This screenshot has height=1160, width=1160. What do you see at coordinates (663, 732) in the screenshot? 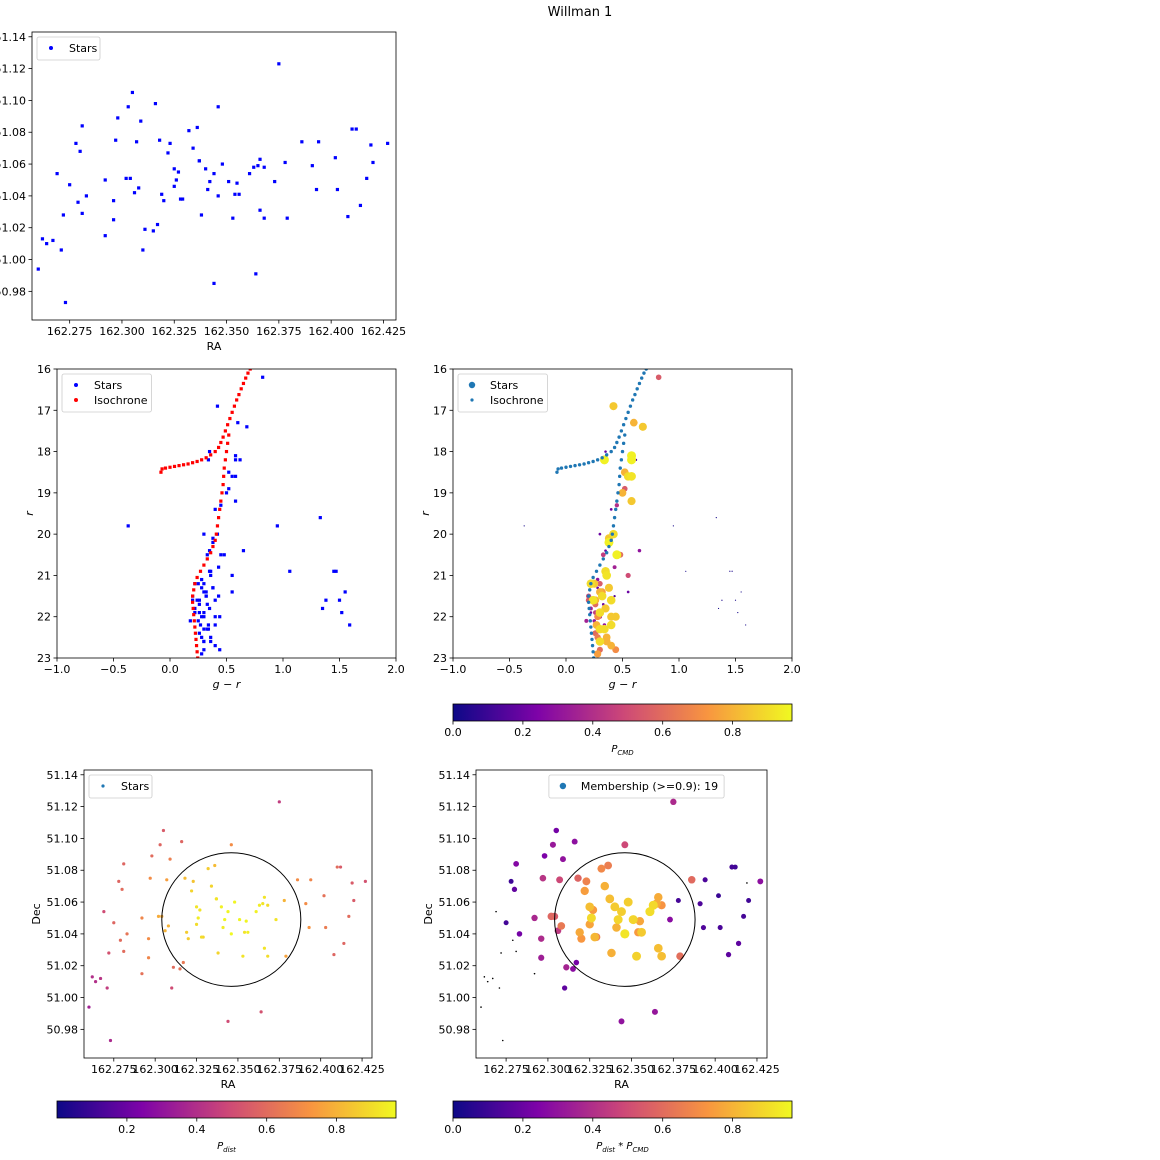
I see `cmd_pcmd-colorbar-tick-label: 0.6` at bounding box center [663, 732].